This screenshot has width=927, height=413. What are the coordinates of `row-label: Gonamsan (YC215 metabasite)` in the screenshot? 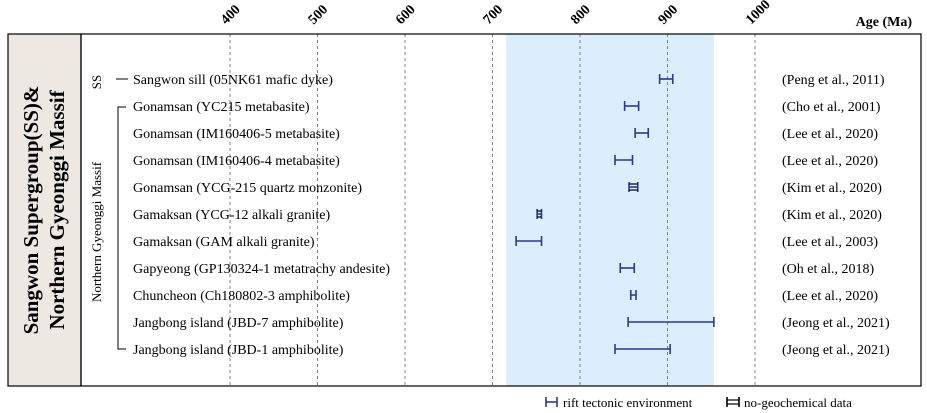 It's located at (221, 107).